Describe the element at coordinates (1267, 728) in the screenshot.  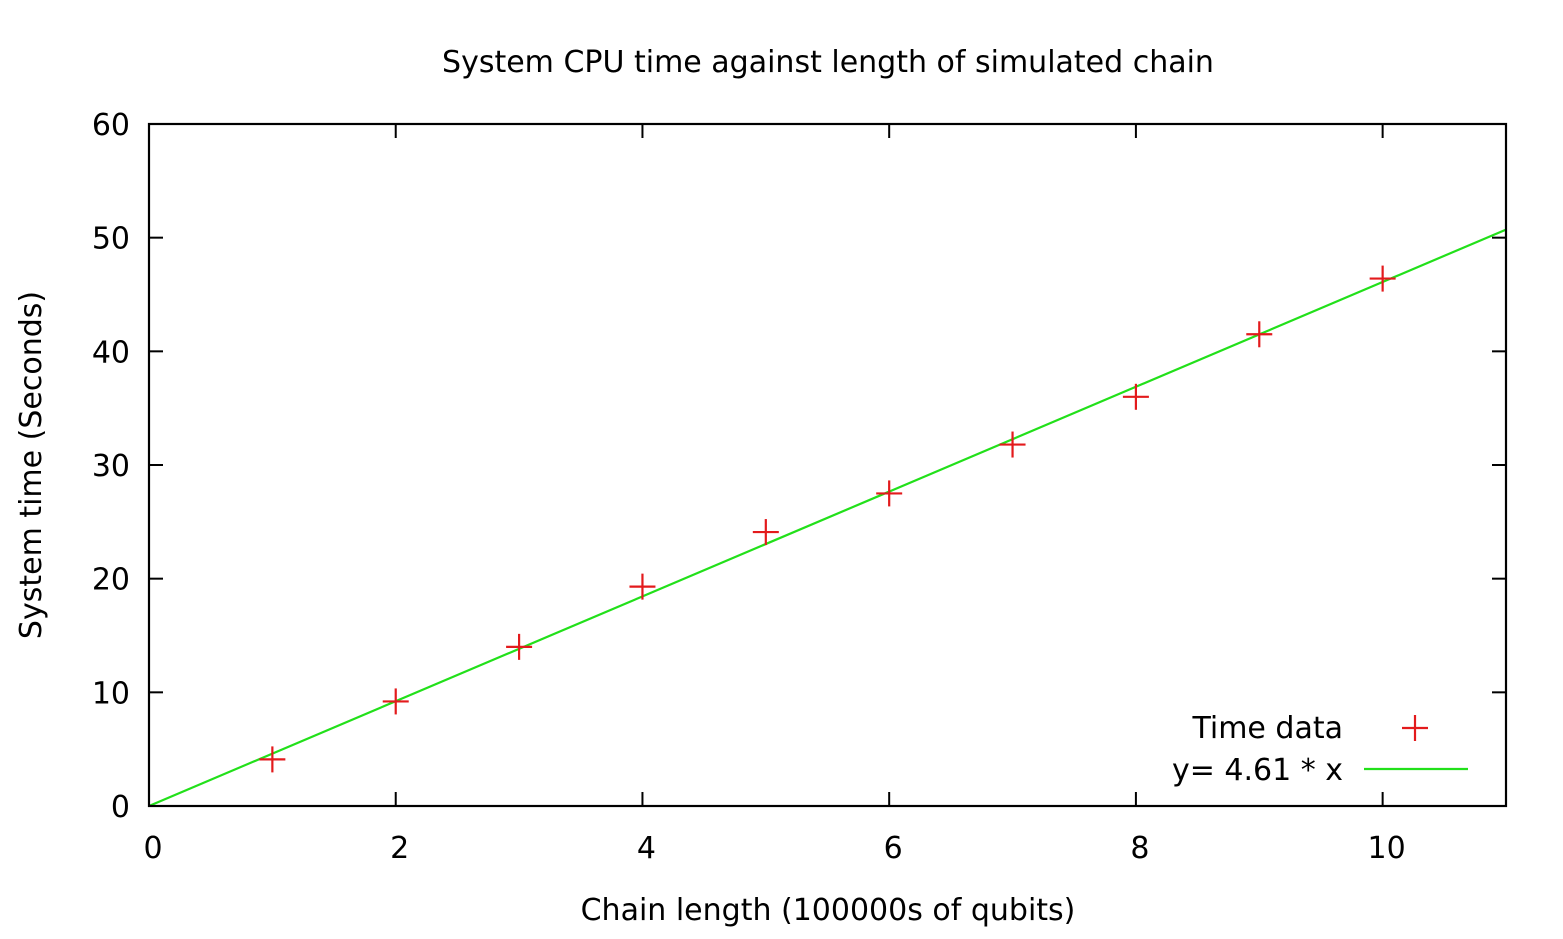
I see `legend-label-time-data: Time data` at that location.